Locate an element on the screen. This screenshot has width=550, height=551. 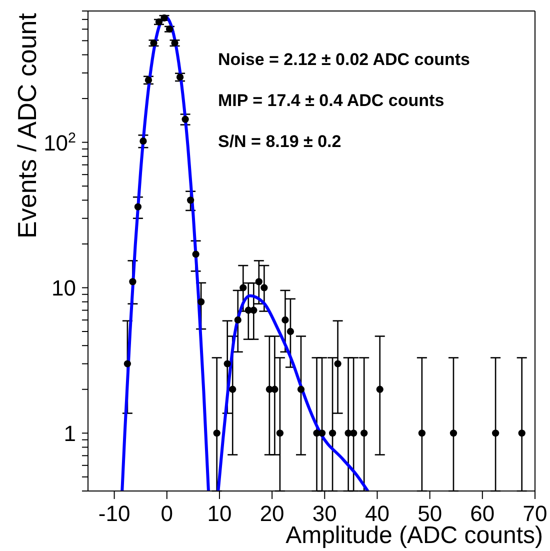
x-tick-label: 0 is located at coordinates (167, 513).